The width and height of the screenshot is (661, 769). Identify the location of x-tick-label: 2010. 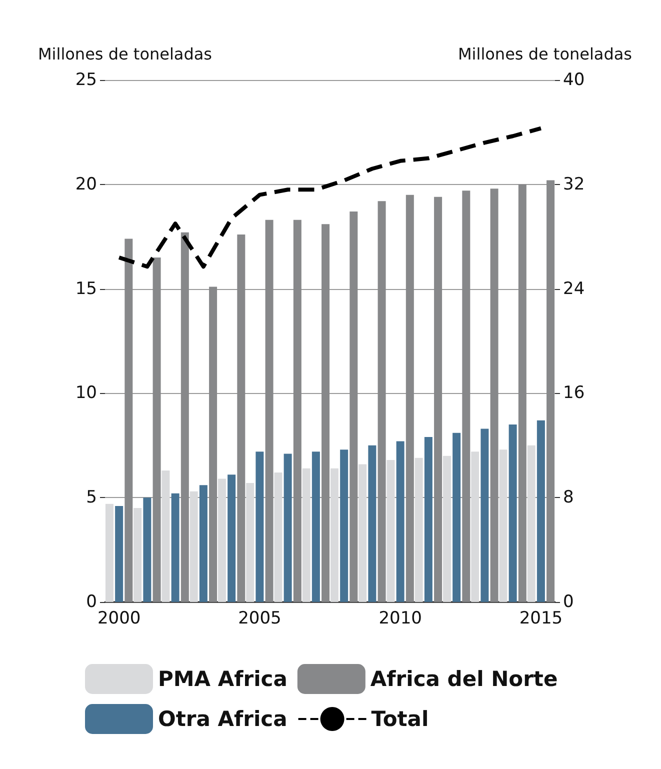
(400, 618).